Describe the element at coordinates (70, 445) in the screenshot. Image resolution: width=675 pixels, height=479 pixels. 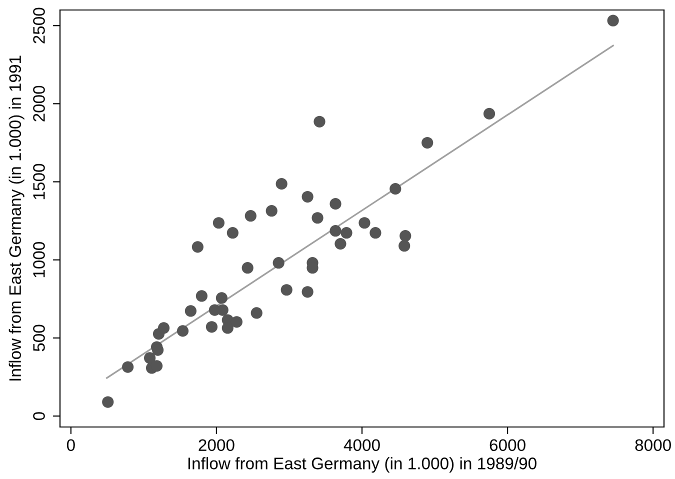
I see `x-tick-label: 0` at that location.